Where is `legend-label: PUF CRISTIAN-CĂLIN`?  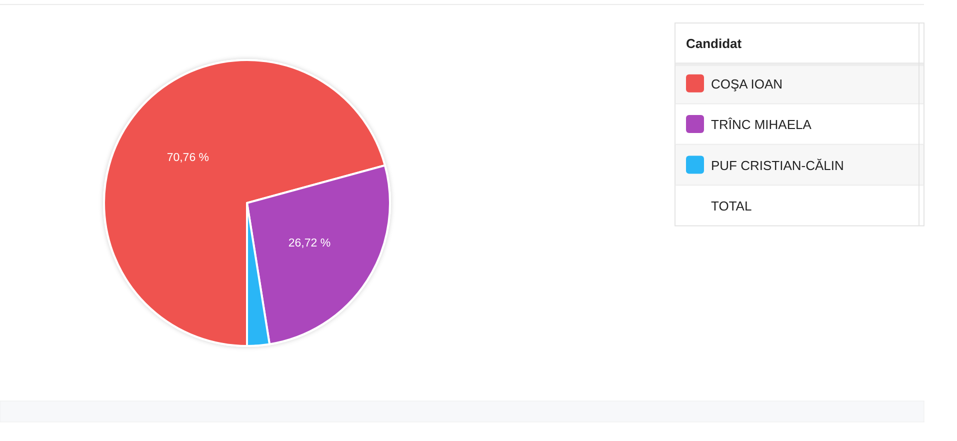 legend-label: PUF CRISTIAN-CĂLIN is located at coordinates (777, 164).